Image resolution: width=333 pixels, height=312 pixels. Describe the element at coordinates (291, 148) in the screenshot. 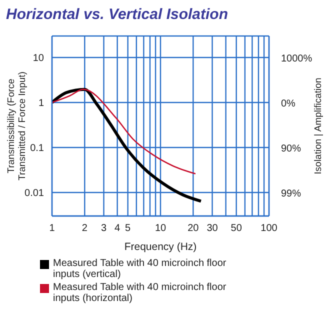

I see `text: 90%` at that location.